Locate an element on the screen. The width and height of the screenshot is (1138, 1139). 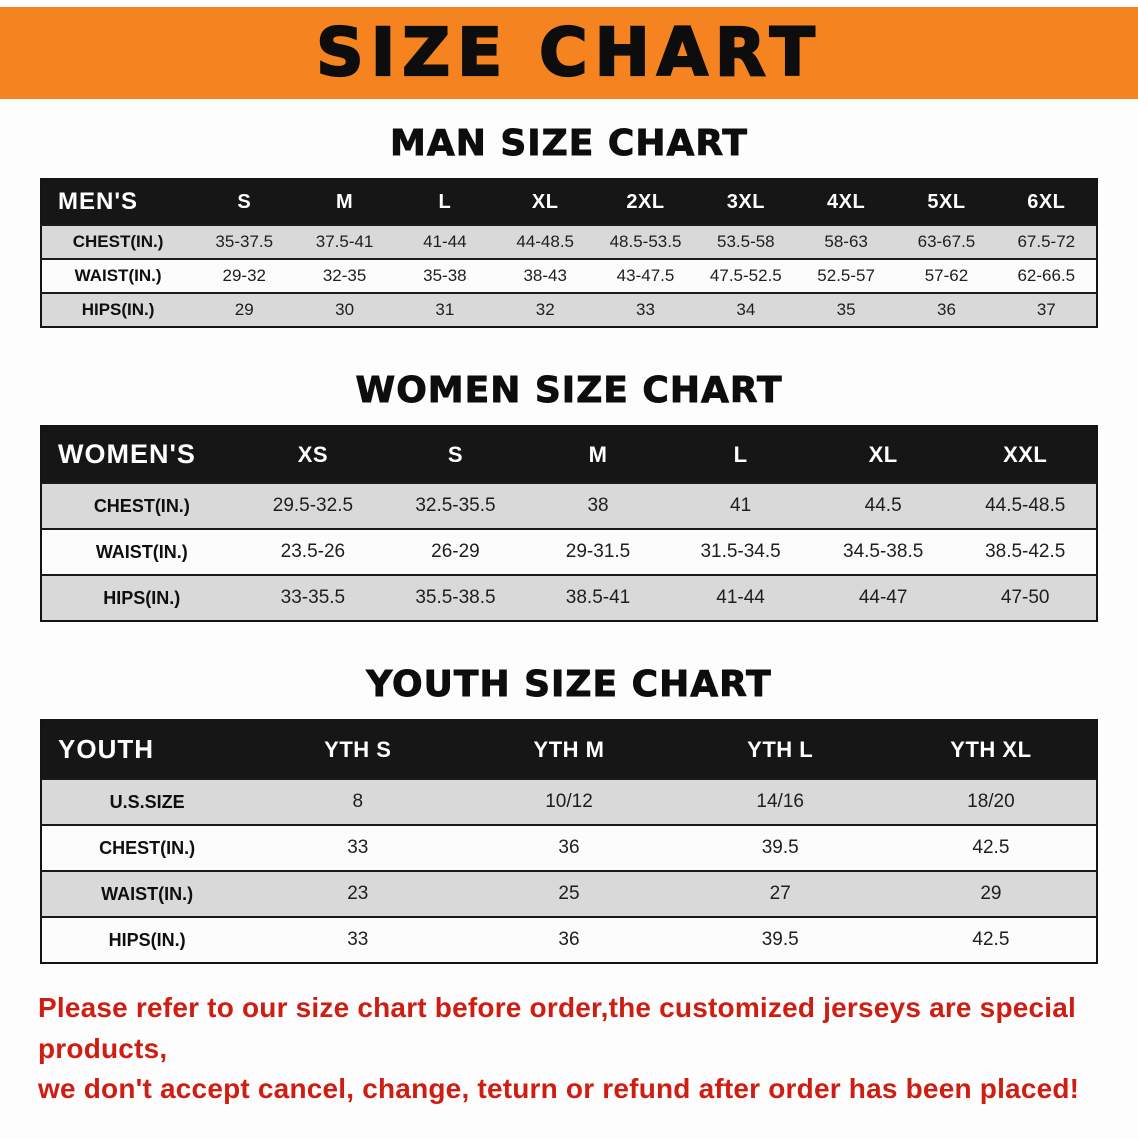
measurement-row: HIPS(IN.) 33 36 39.5 42.5 is located at coordinates (569, 939).